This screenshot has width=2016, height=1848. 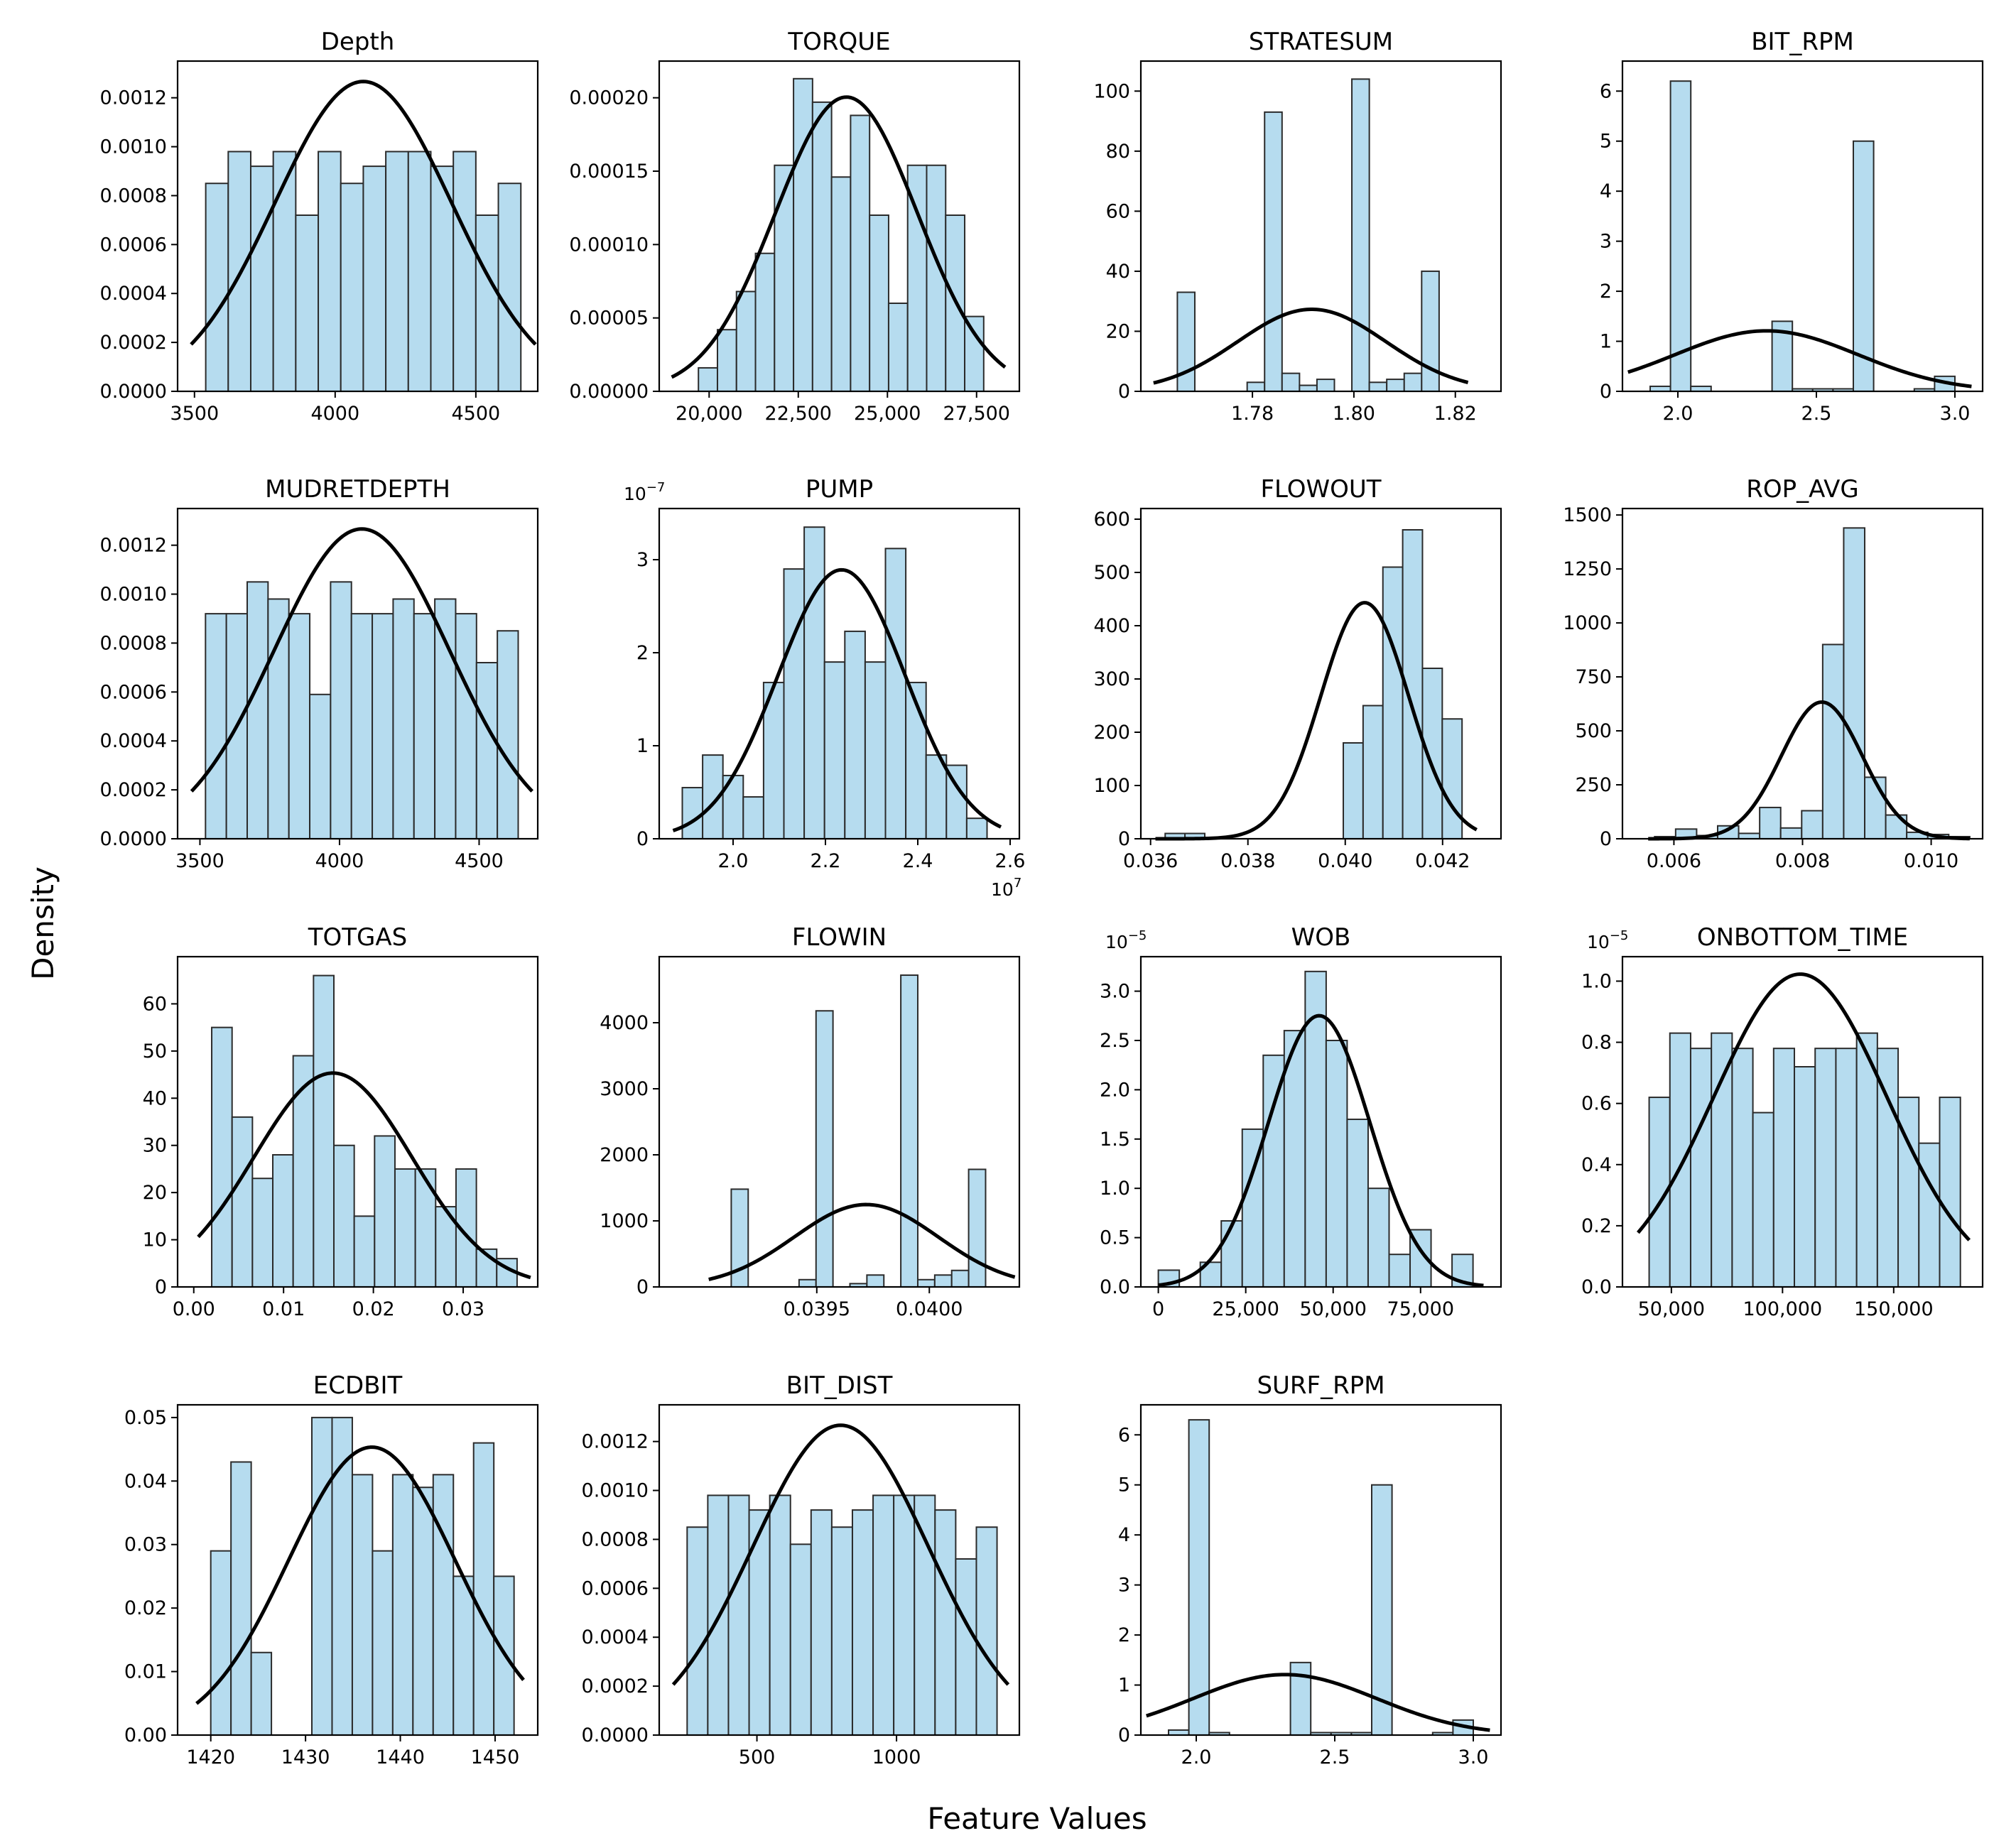 I want to click on totgas-normal-curve, so click(x=364, y=1175).